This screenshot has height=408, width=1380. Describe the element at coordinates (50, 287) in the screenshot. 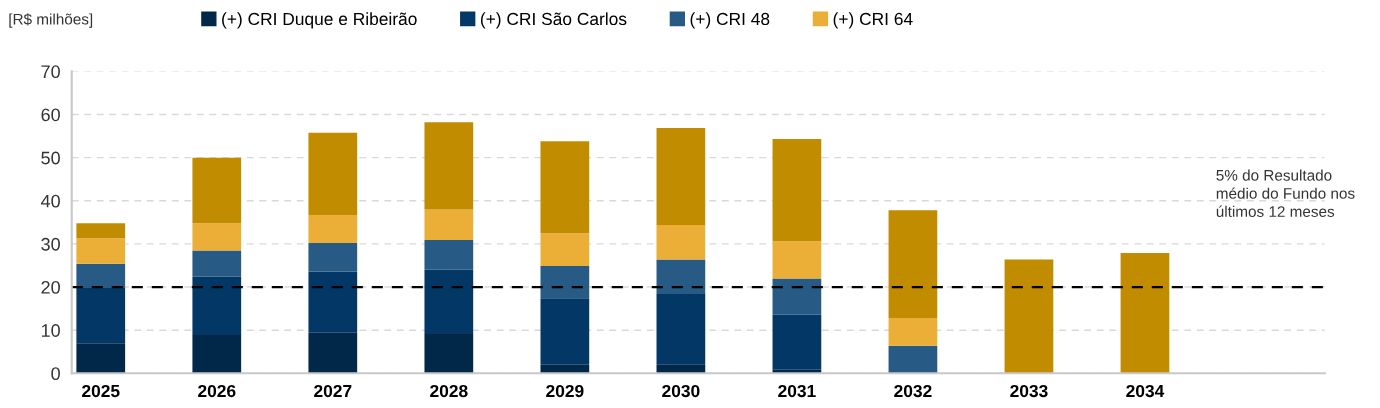

I see `y-tick-label: 20` at that location.